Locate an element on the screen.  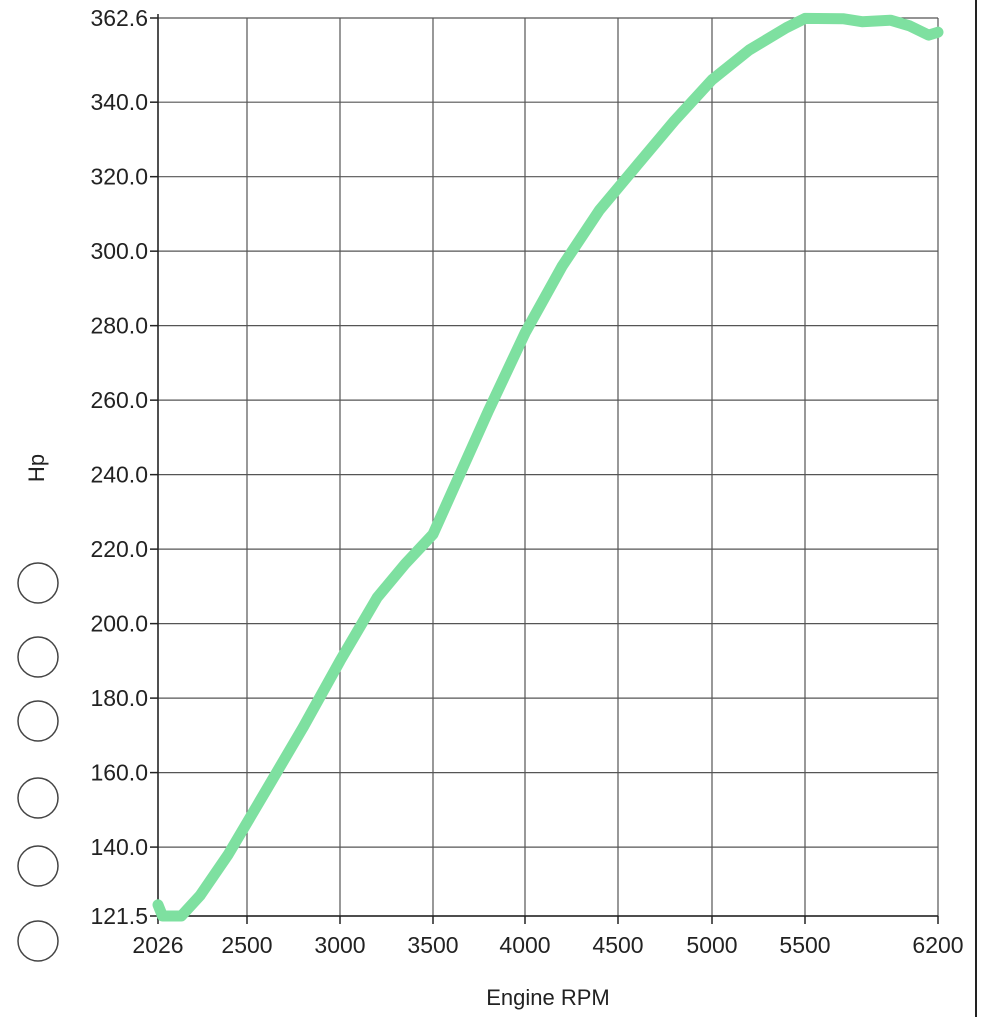
x-tick-label: 4000 is located at coordinates (524, 945).